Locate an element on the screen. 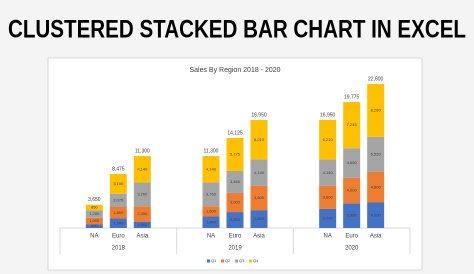 The image size is (474, 274). value-label: 2,075 is located at coordinates (118, 199).